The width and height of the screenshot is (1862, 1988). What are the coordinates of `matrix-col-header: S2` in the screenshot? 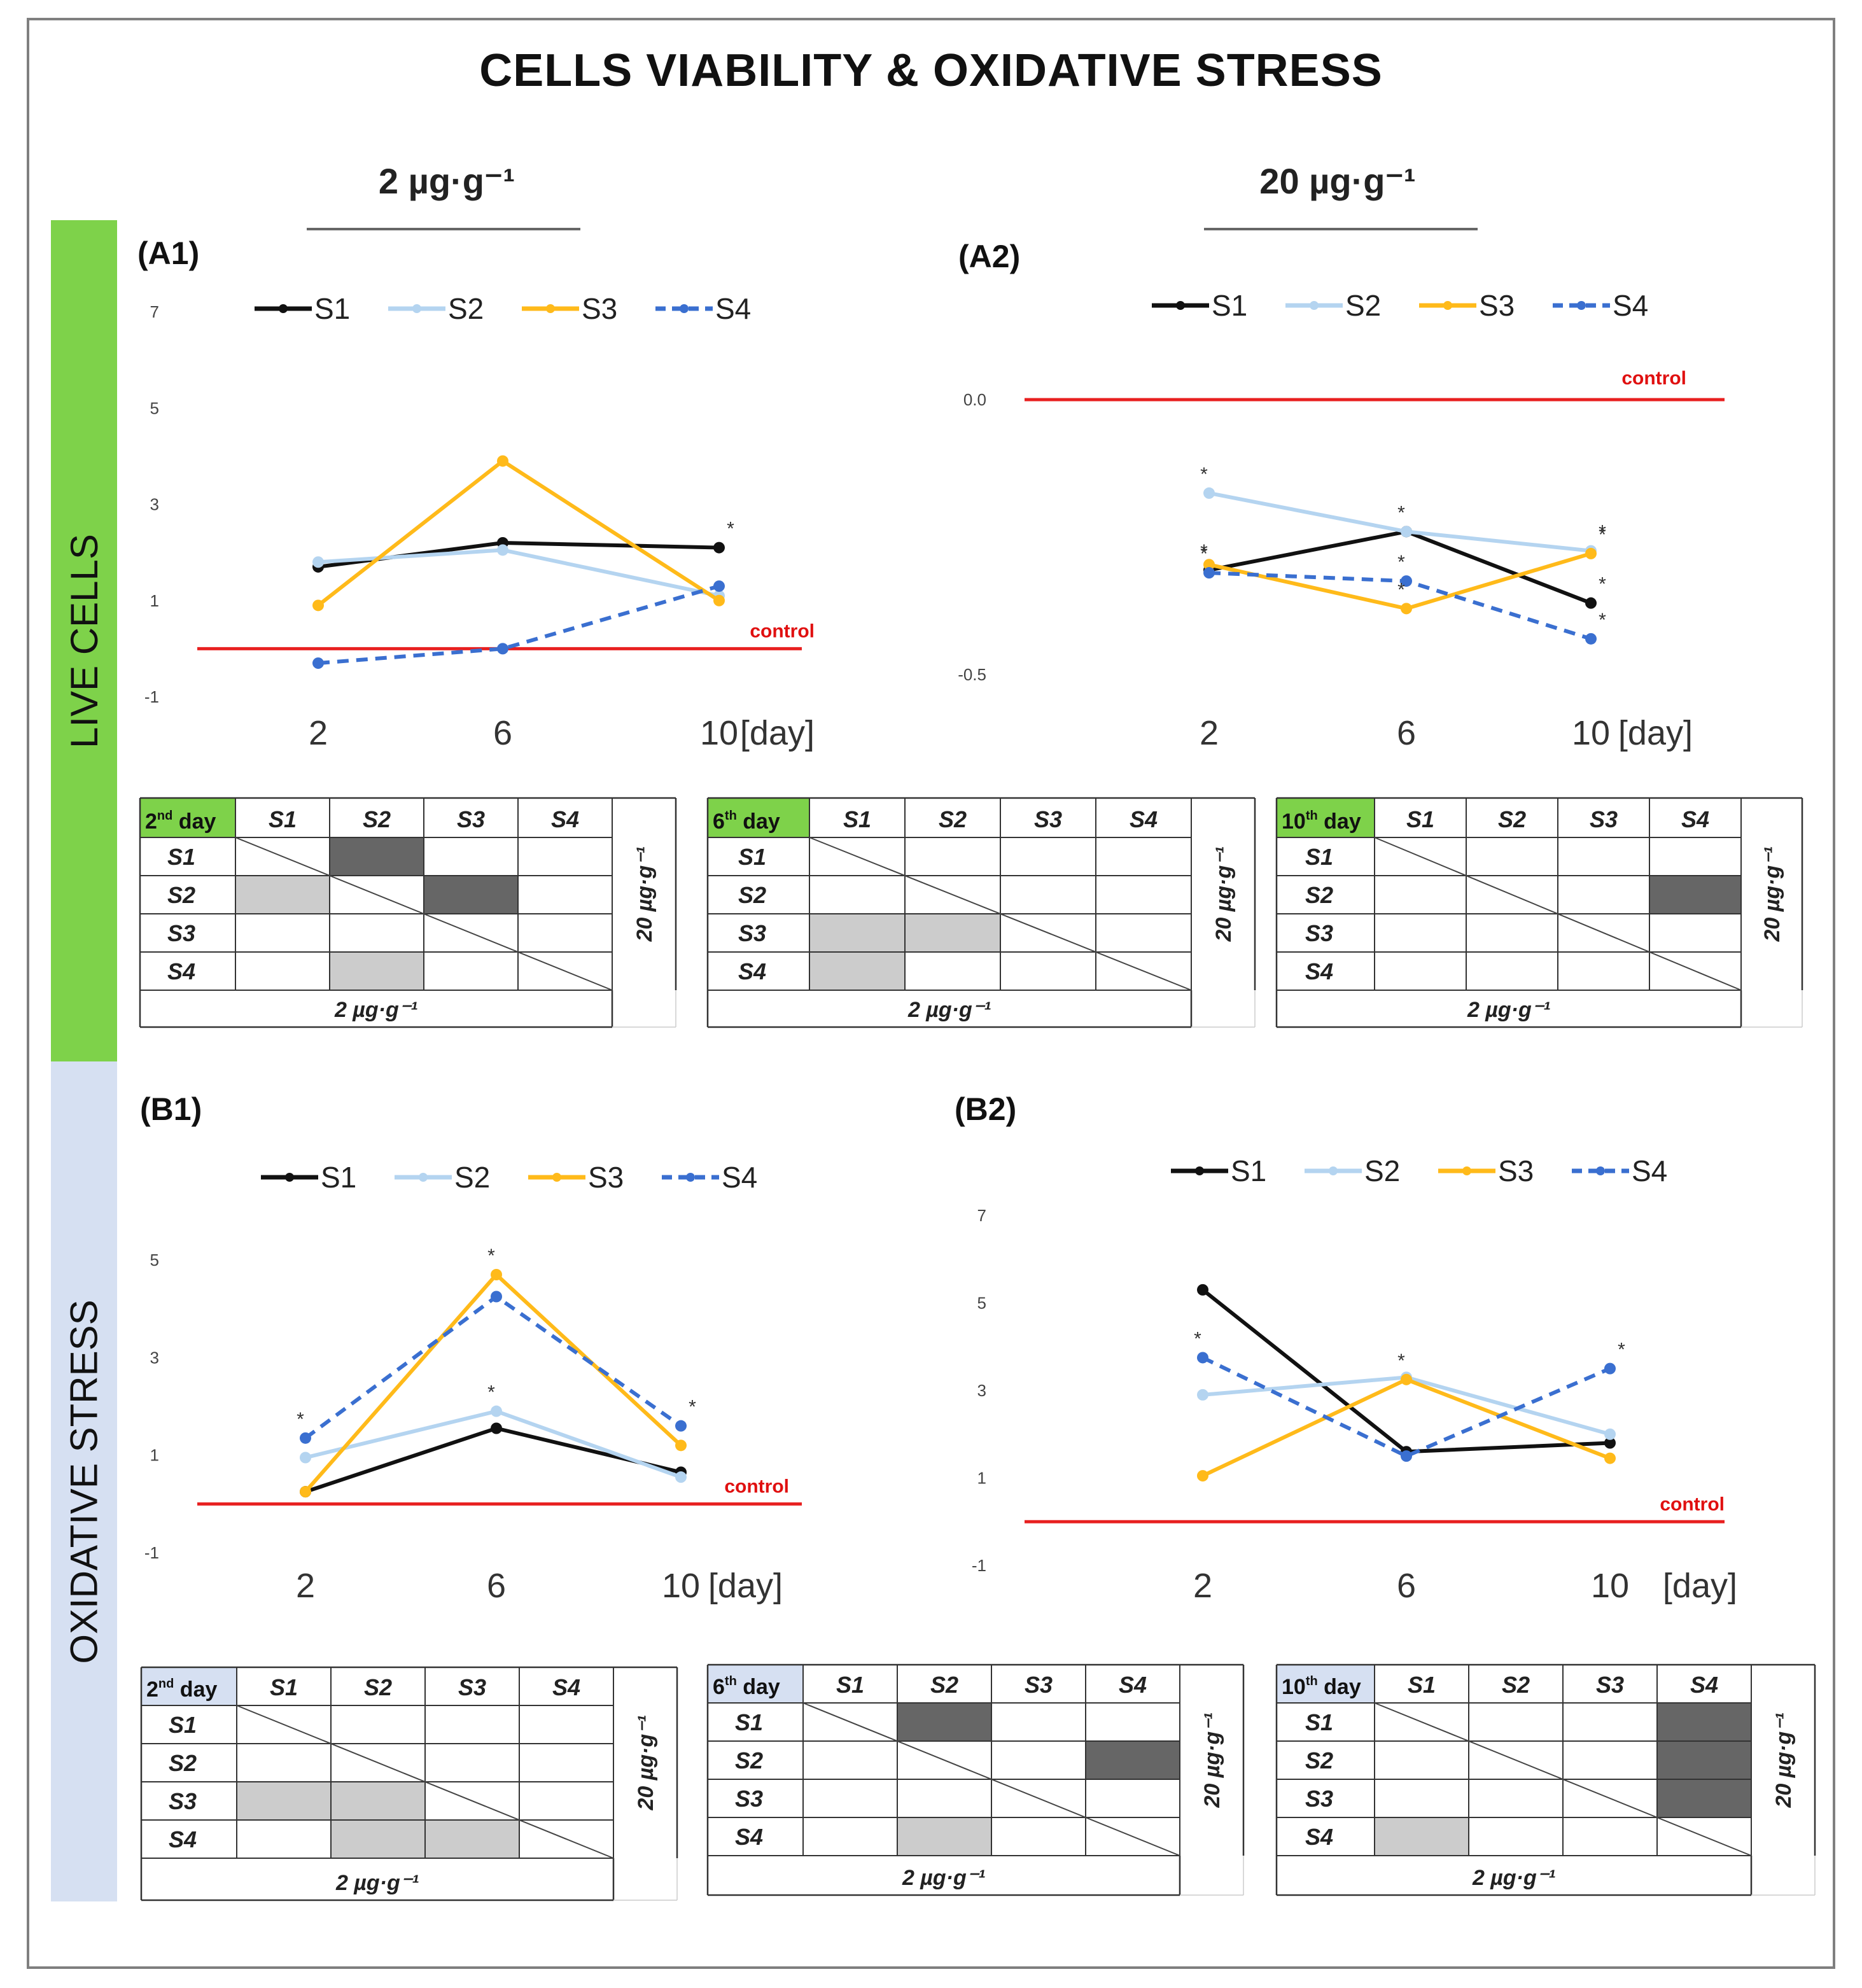 It's located at (1516, 1685).